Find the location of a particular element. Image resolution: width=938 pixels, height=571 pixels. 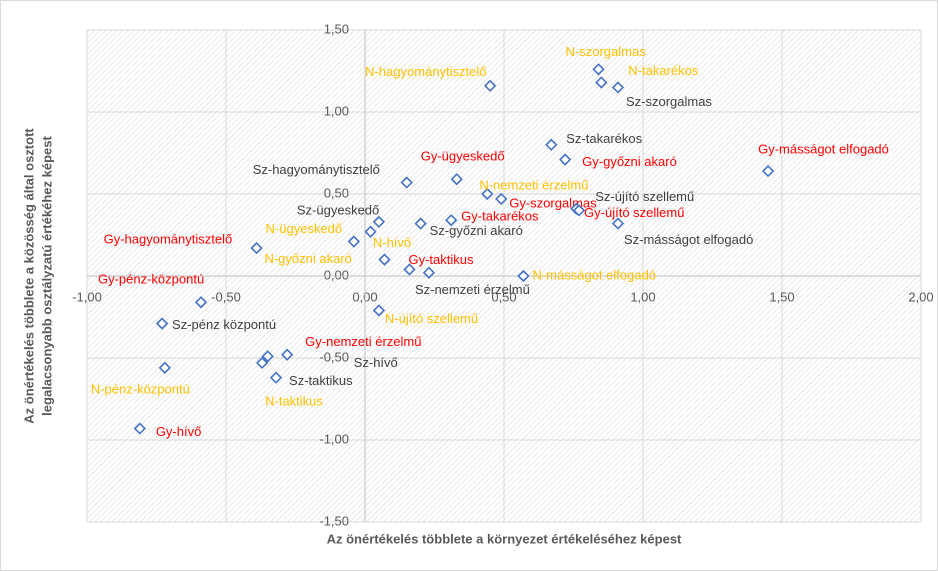

y-tick-label: 0,50 is located at coordinates (336, 192).